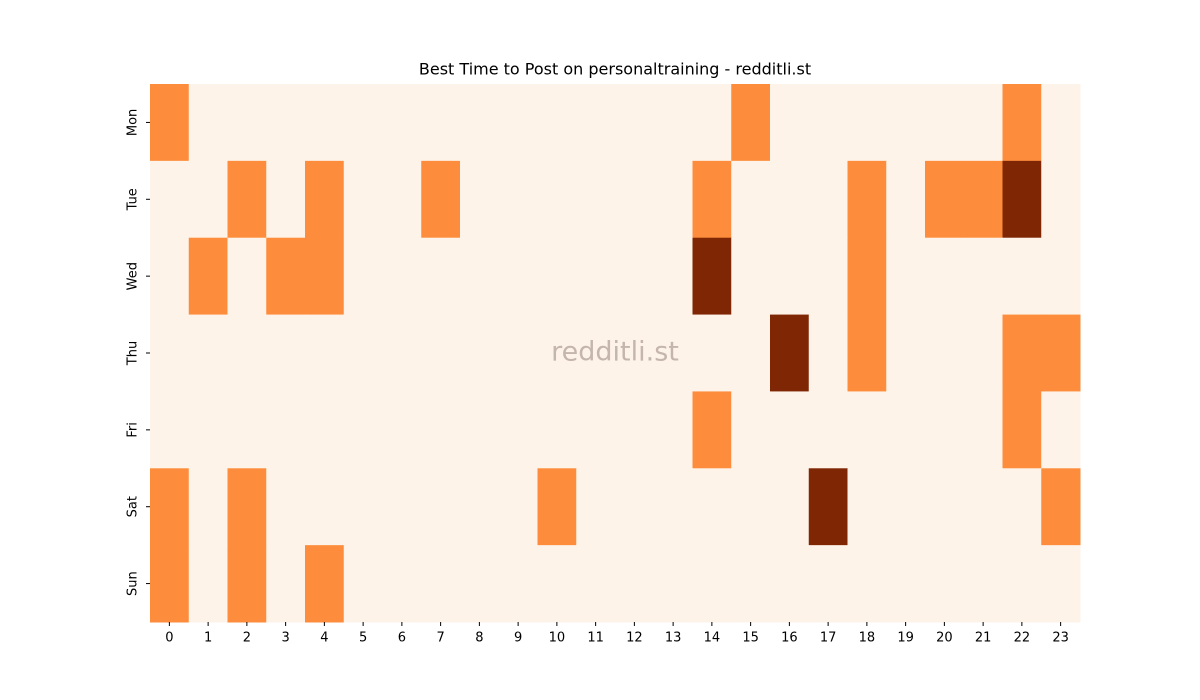 The width and height of the screenshot is (1200, 700). Describe the element at coordinates (750, 638) in the screenshot. I see `x-tick-label: 15` at that location.